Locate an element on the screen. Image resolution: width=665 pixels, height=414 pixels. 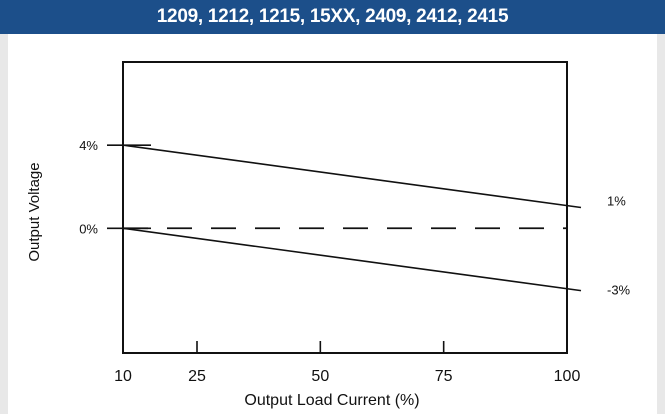
y-tick-label: 0% is located at coordinates (88, 228).